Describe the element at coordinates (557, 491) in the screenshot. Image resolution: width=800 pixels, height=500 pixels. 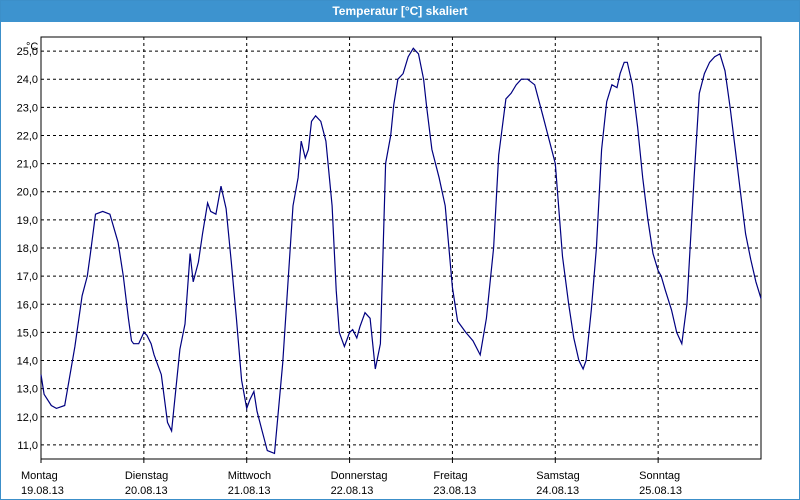
I see `x-date-label: 24.08.13` at that location.